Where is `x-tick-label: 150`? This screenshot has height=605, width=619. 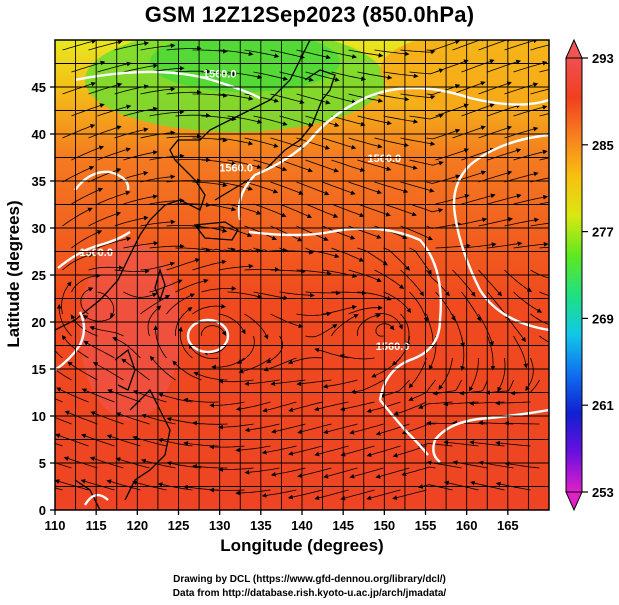 x-tick-label: 150 is located at coordinates (384, 525).